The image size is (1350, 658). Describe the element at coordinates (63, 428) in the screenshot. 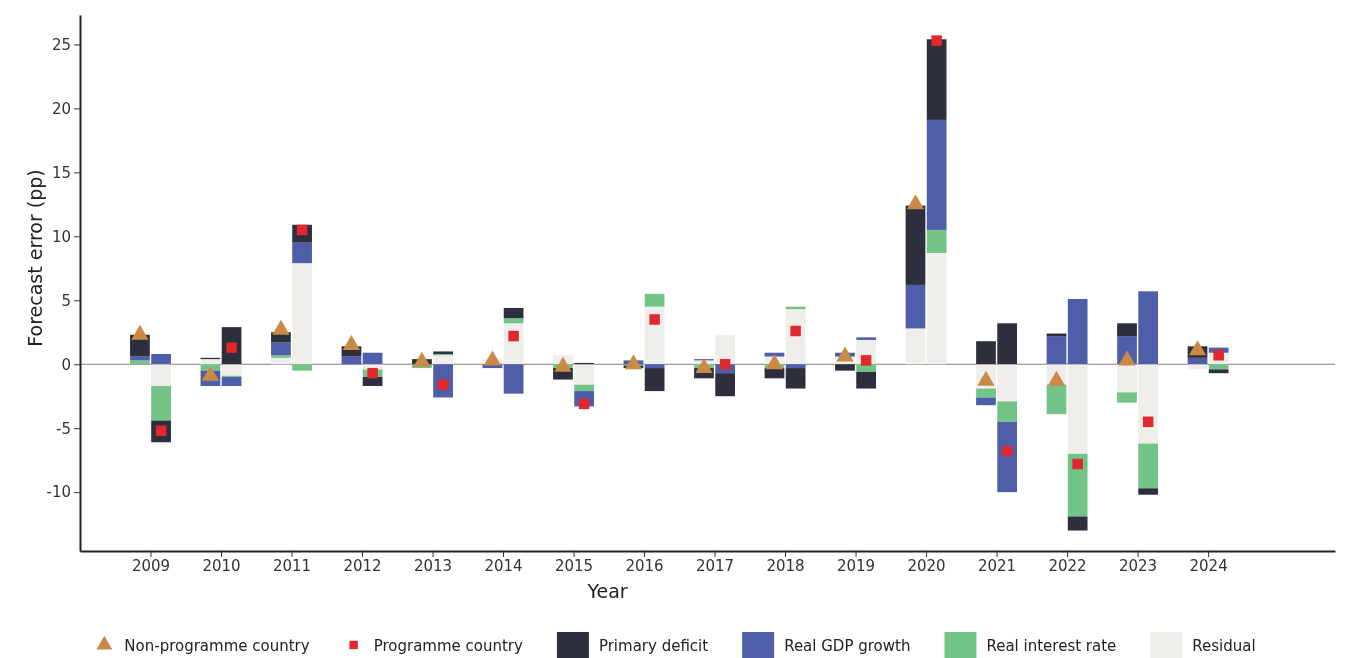

I see `y-tick-label: -5` at that location.